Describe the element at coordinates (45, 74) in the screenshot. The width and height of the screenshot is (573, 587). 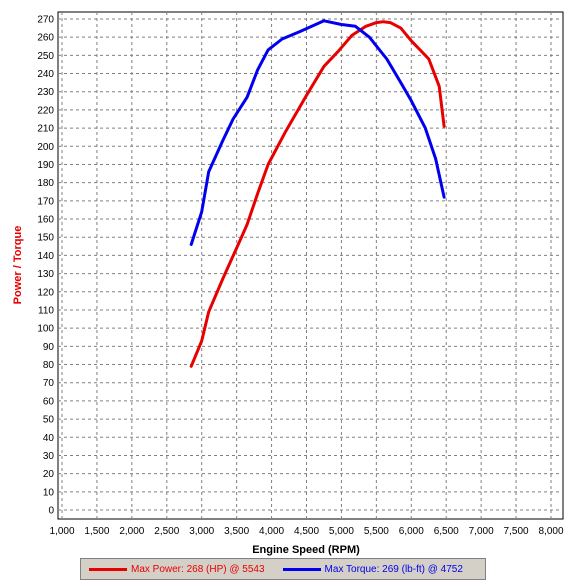
I see `y-tick-label: 240` at that location.